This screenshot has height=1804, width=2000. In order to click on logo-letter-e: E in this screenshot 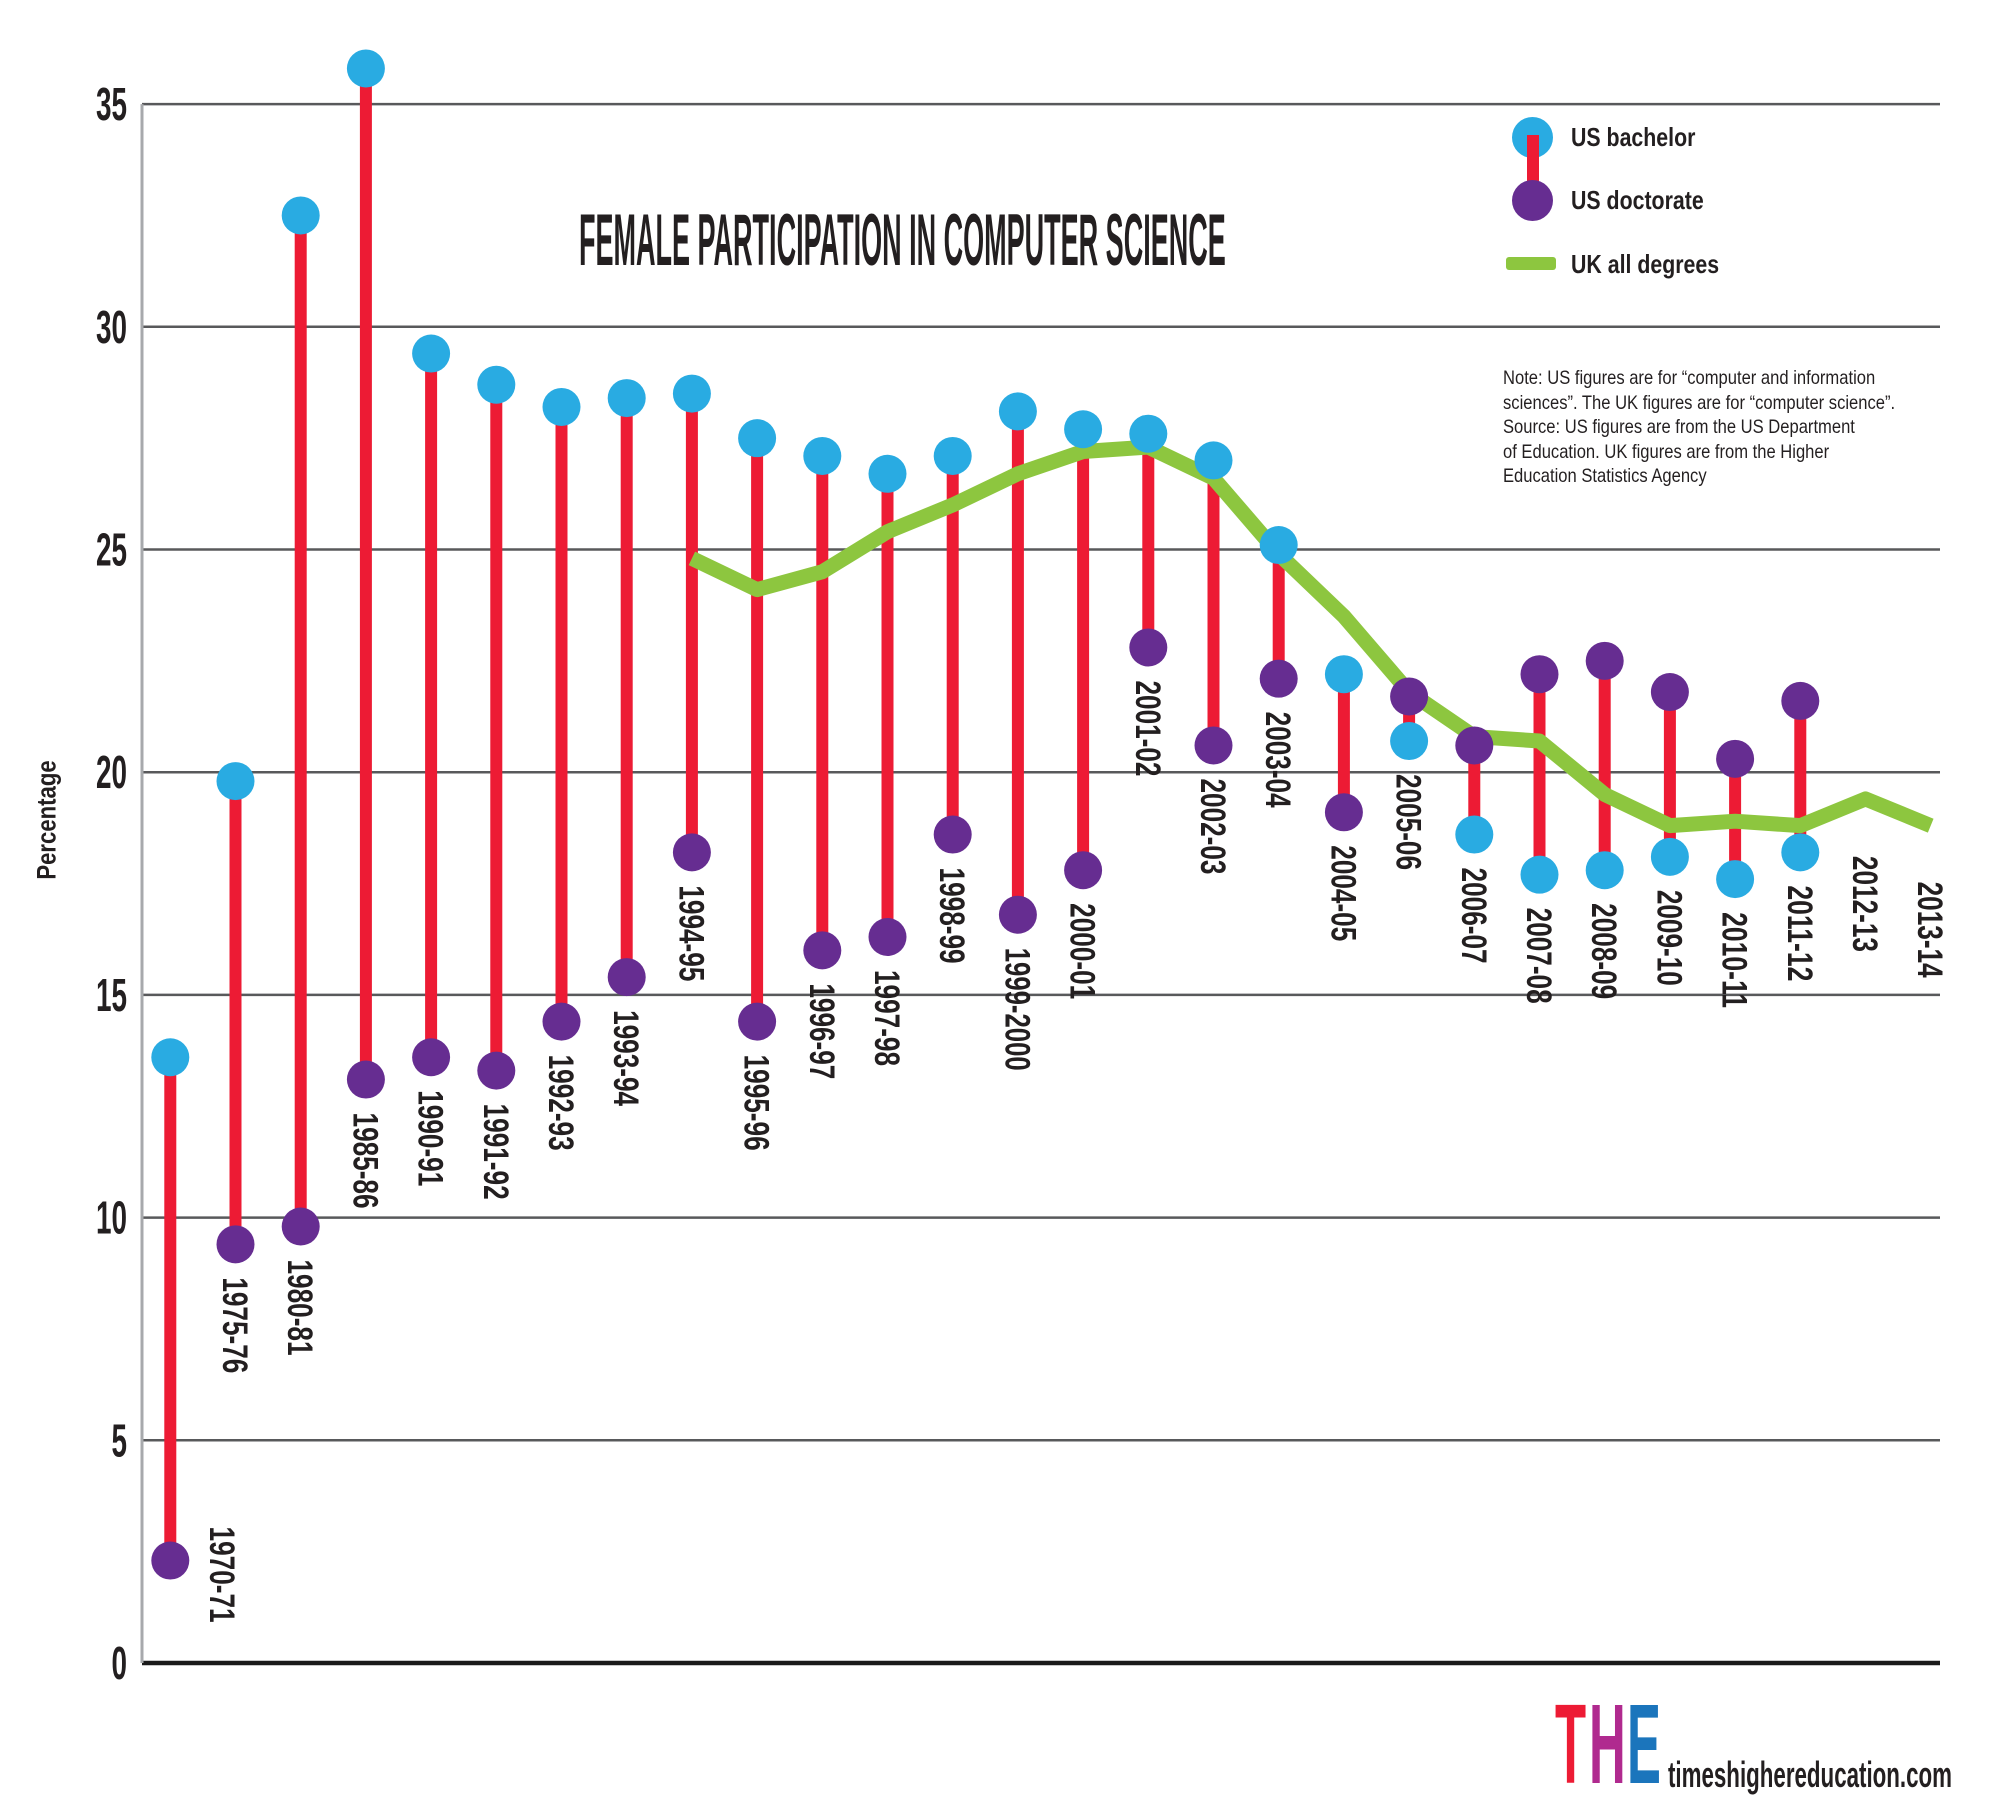, I will do `click(1644, 1742)`.